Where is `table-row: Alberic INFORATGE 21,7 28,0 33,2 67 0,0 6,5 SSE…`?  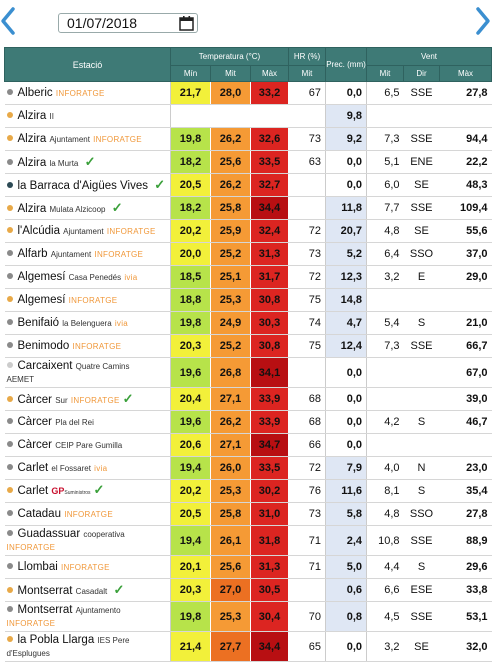
table-row: Alberic INFORATGE 21,7 28,0 33,2 67 0,0 6,5 SSE… is located at coordinates (248, 93).